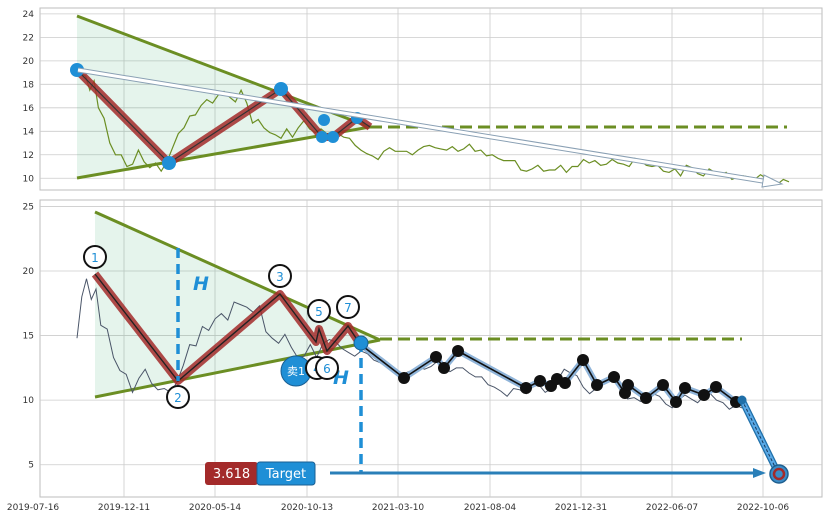  I want to click on sell-signal-text: 卖1, so click(296, 371).